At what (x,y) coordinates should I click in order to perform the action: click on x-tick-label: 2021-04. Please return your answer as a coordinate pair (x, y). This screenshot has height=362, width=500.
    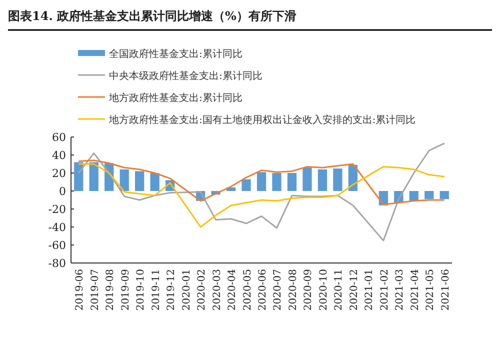
    Looking at the image, I should click on (415, 290).